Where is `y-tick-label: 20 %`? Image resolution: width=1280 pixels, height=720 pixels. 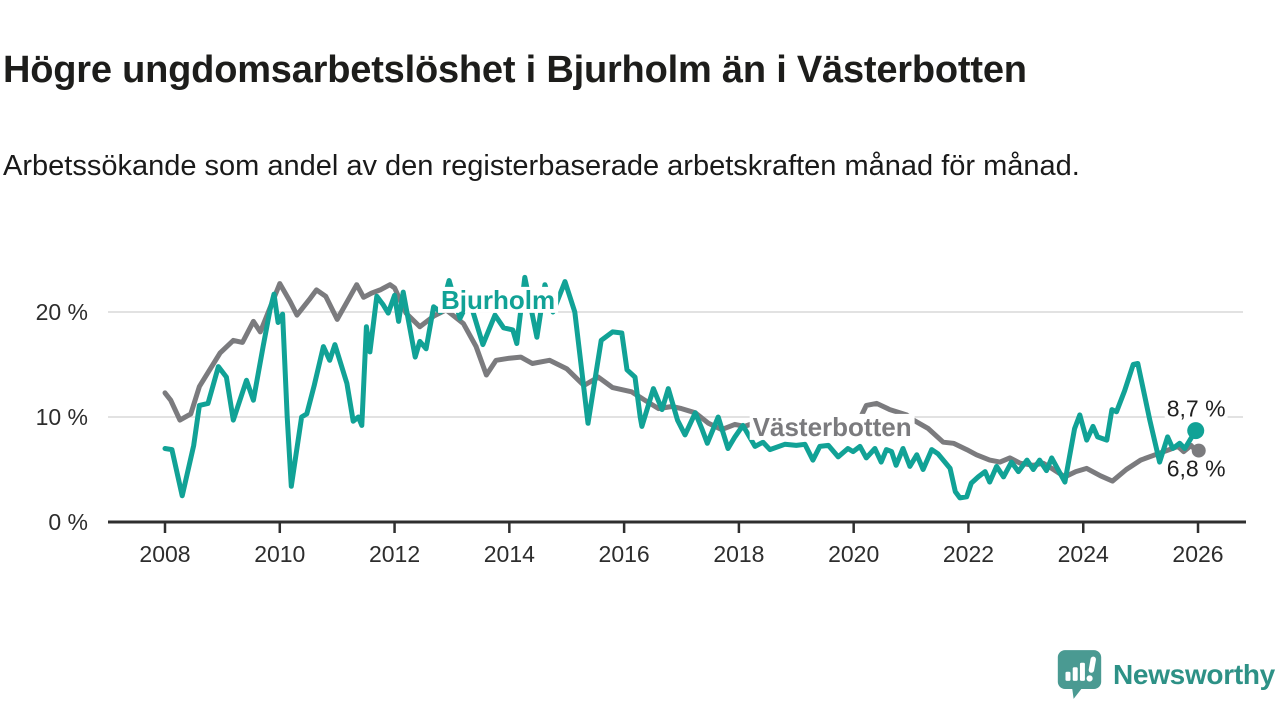 y-tick-label: 20 % is located at coordinates (62, 312).